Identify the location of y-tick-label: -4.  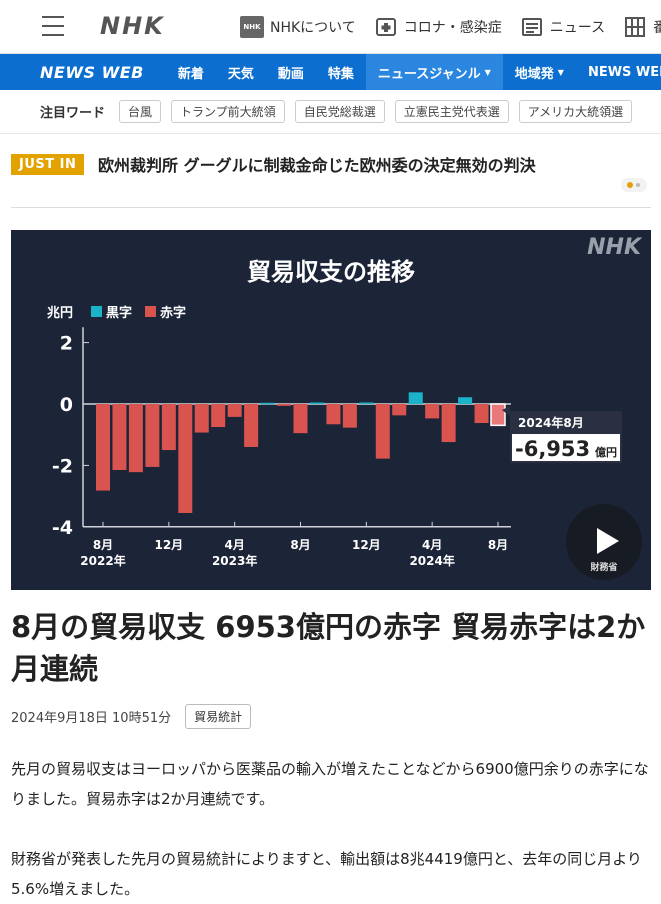
(62, 528).